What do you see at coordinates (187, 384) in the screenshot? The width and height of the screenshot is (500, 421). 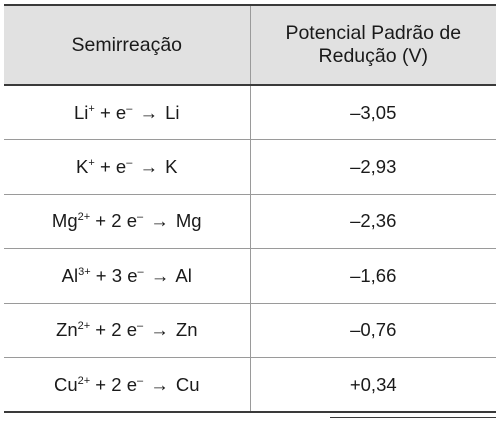 I see `product-symbol: Cu` at bounding box center [187, 384].